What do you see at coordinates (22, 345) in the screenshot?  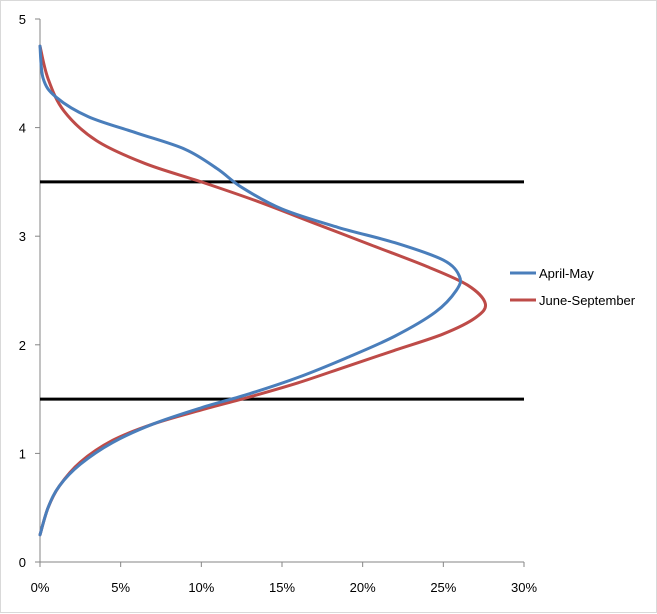 I see `y-tick-label: 2` at bounding box center [22, 345].